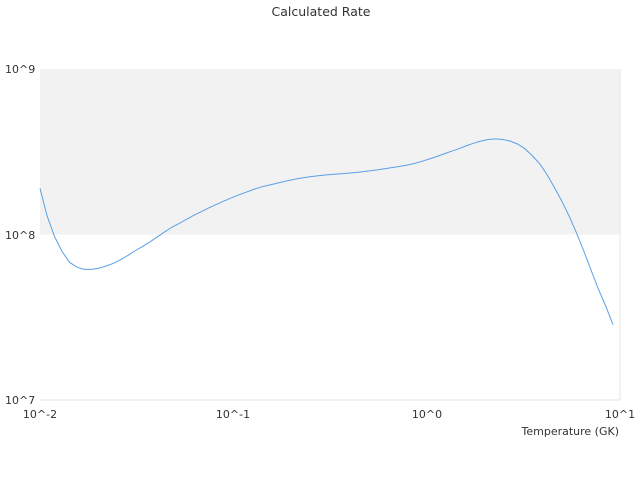  Describe the element at coordinates (20, 400) in the screenshot. I see `y-tick-label: 10^7` at that location.